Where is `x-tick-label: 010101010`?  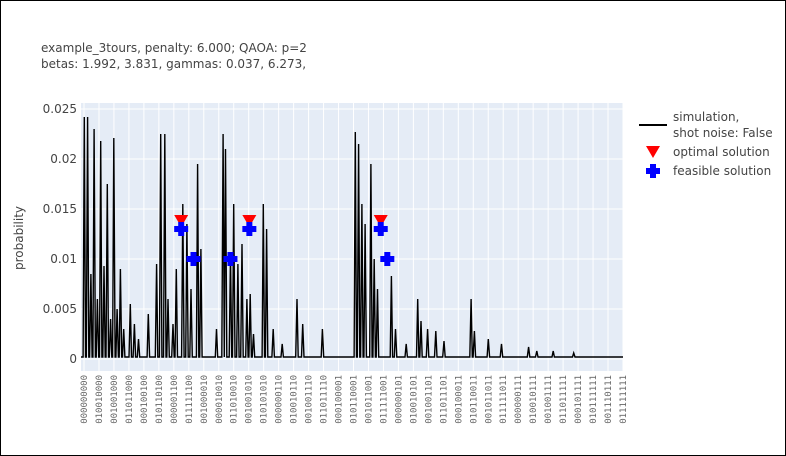
x-tick-label: 010101010 is located at coordinates (265, 399).